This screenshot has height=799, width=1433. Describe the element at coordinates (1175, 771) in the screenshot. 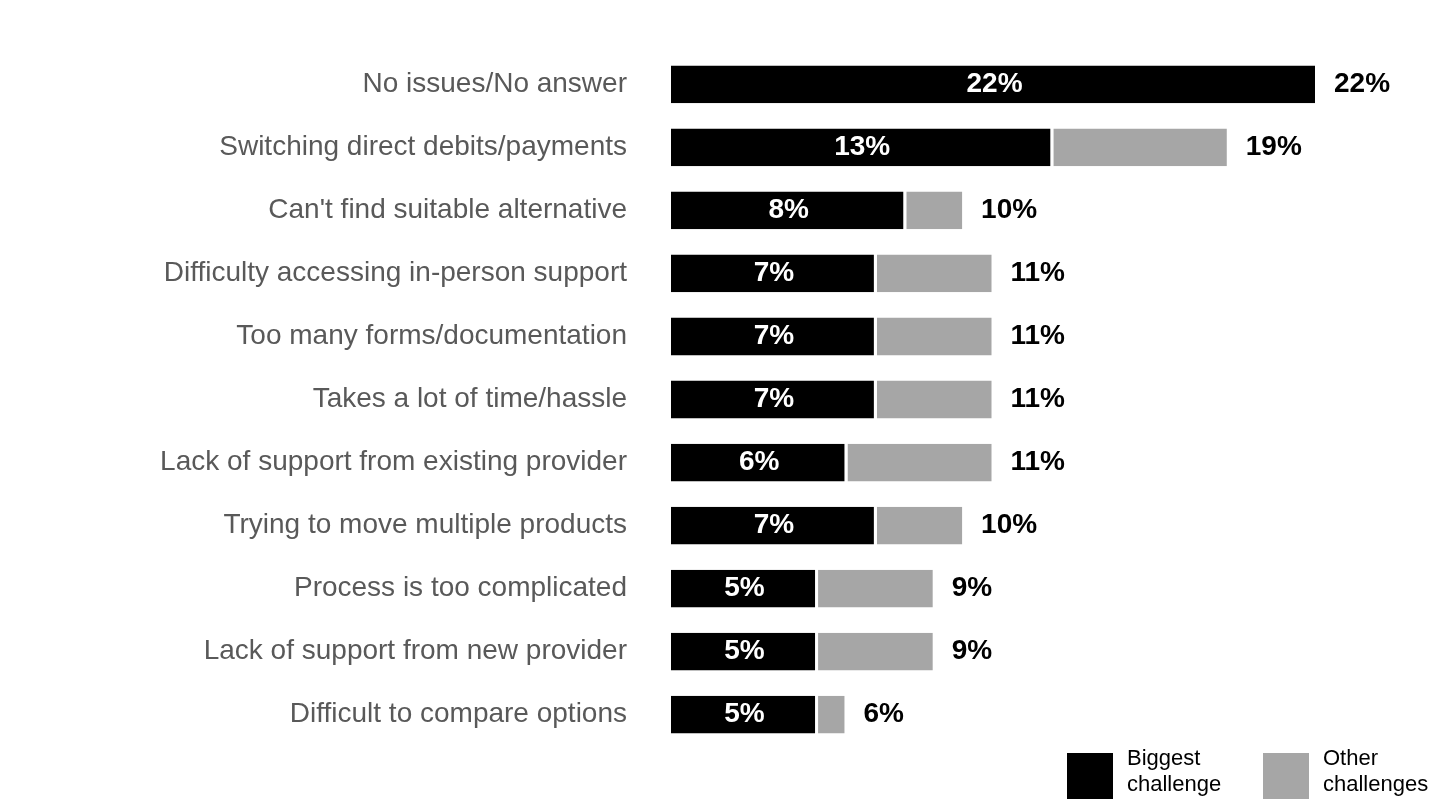

I see `legend-label: Biggest challenge` at that location.